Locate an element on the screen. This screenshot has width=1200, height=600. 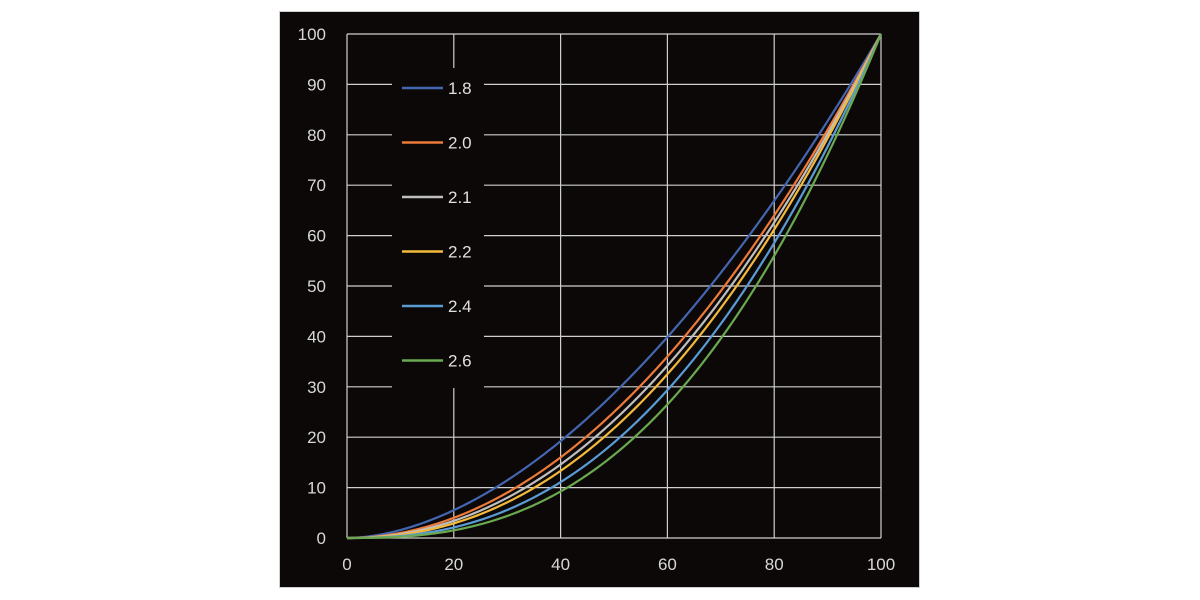
legend-label-2-2: 2.2 is located at coordinates (460, 252).